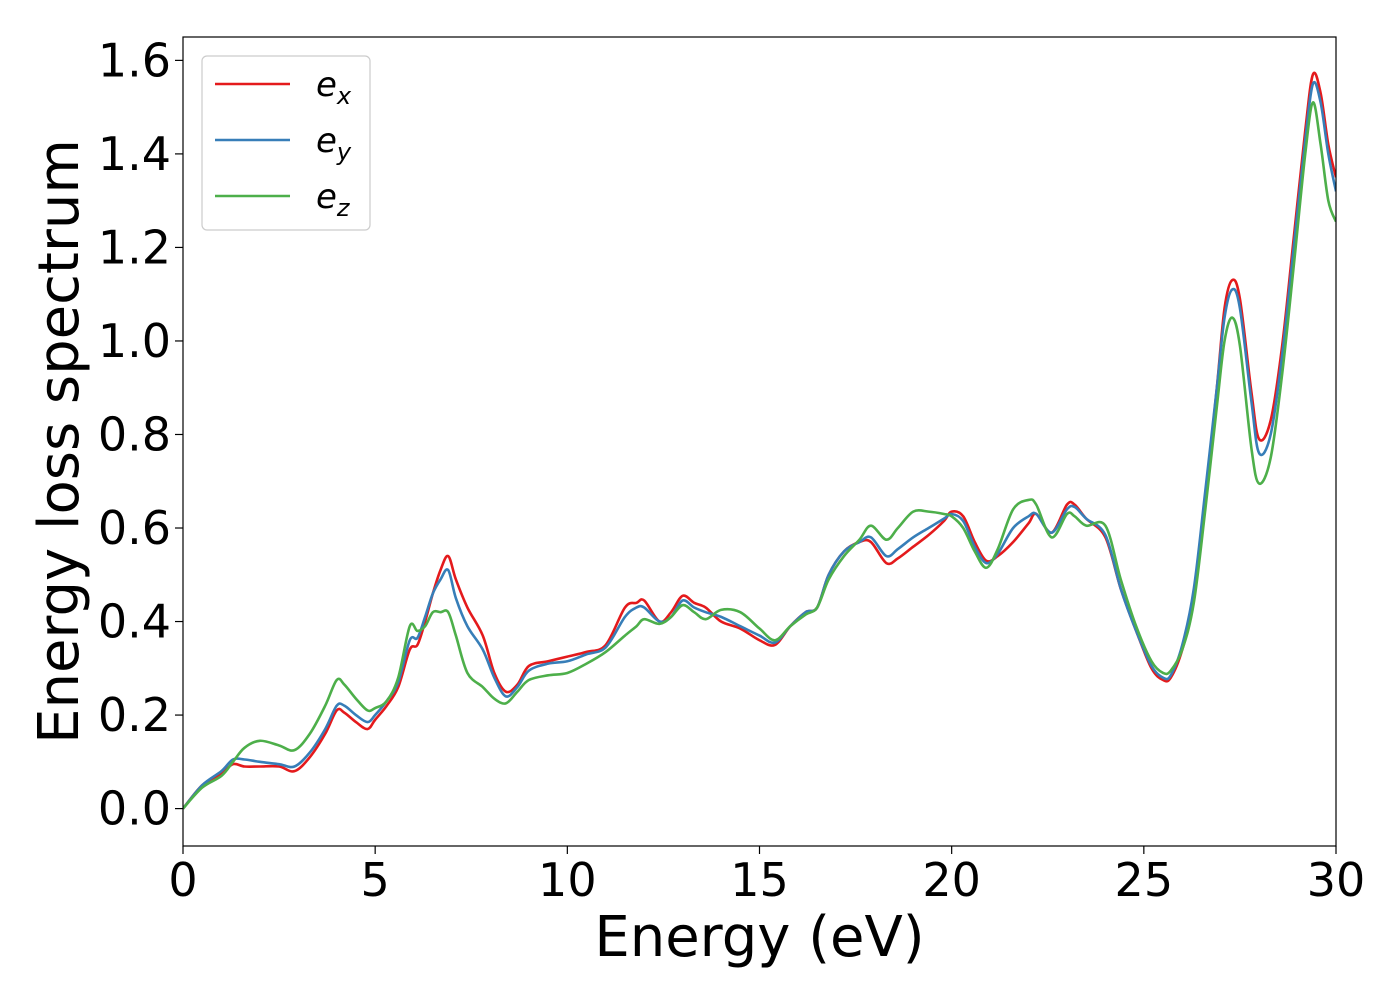 This screenshot has height=1000, width=1400. What do you see at coordinates (286, 143) in the screenshot?
I see `legend-box` at bounding box center [286, 143].